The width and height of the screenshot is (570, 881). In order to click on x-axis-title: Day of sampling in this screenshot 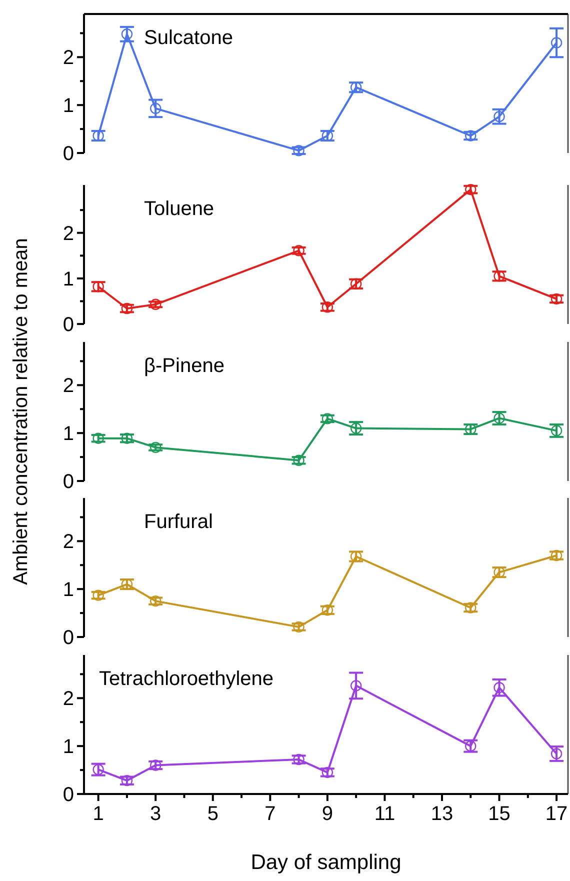, I will do `click(326, 862)`.